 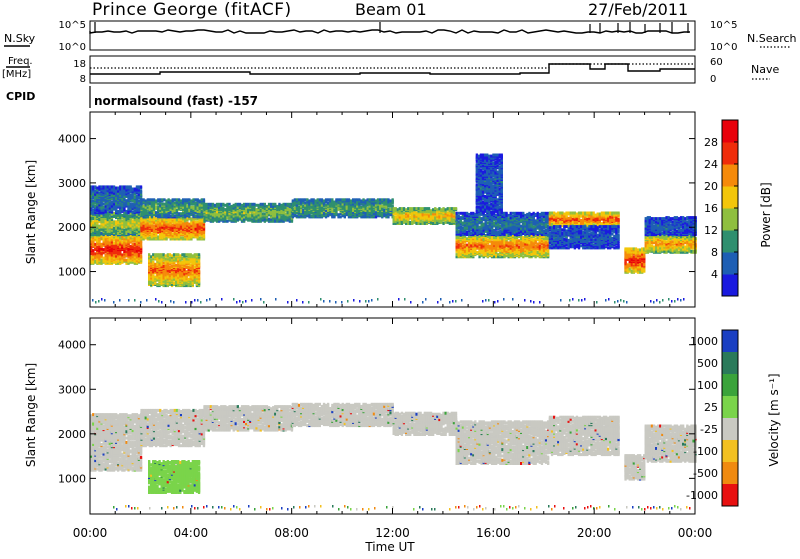 What do you see at coordinates (176, 101) in the screenshot?
I see `cpid-text: normalsound (fast) -157` at bounding box center [176, 101].